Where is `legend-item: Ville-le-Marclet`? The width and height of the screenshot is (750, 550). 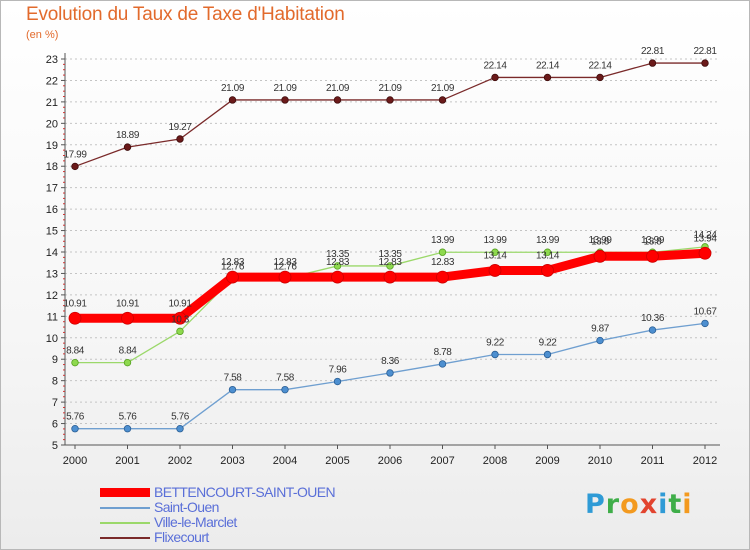
legend-item: Ville-le-Marclet is located at coordinates (260, 522).